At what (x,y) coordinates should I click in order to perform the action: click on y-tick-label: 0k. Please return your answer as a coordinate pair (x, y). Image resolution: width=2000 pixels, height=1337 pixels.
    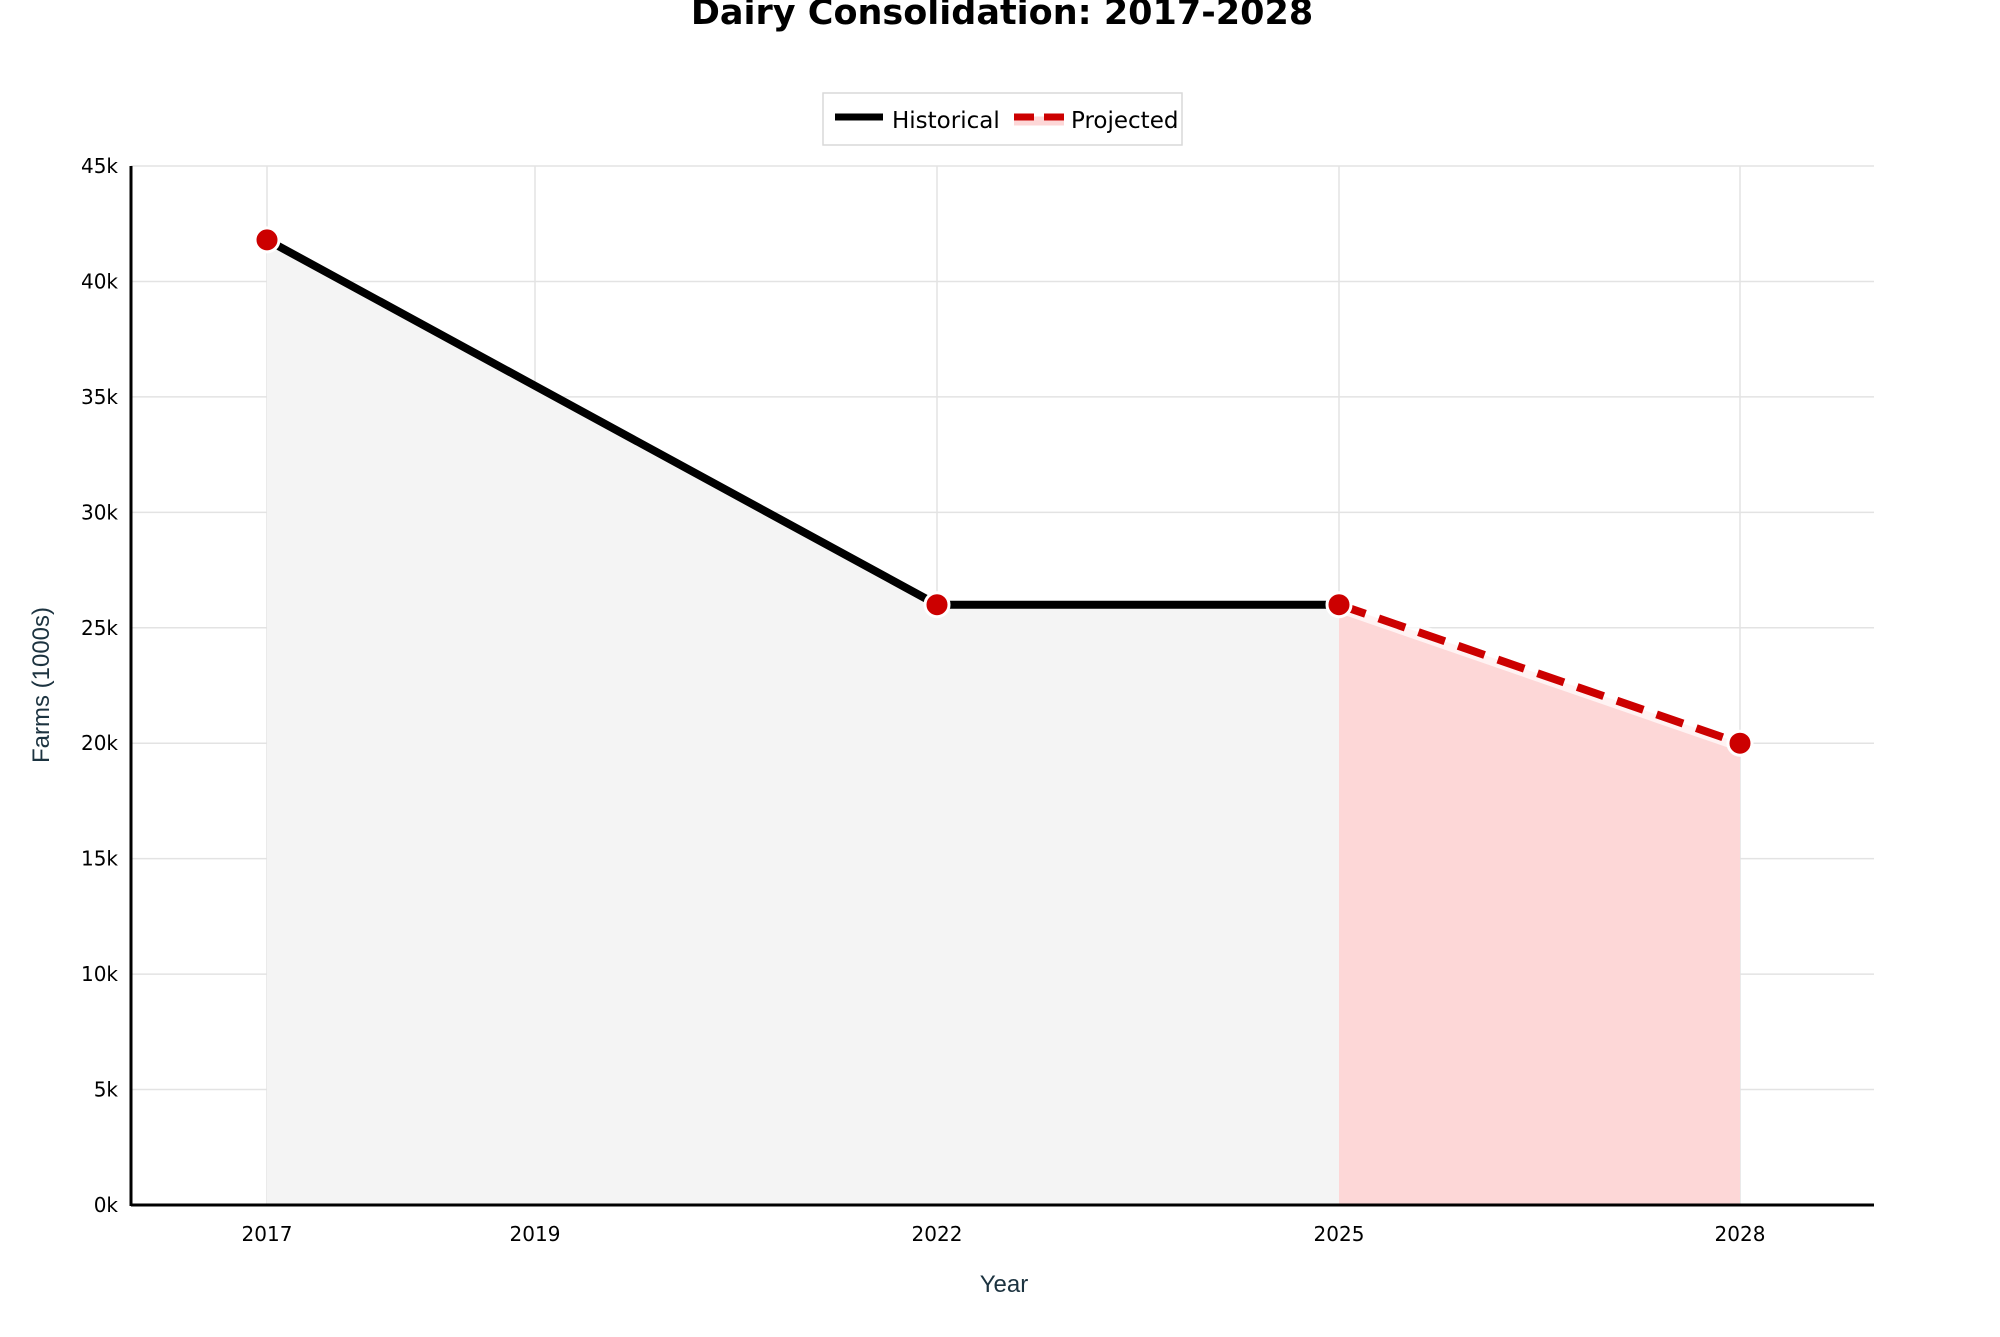
    Looking at the image, I should click on (106, 1205).